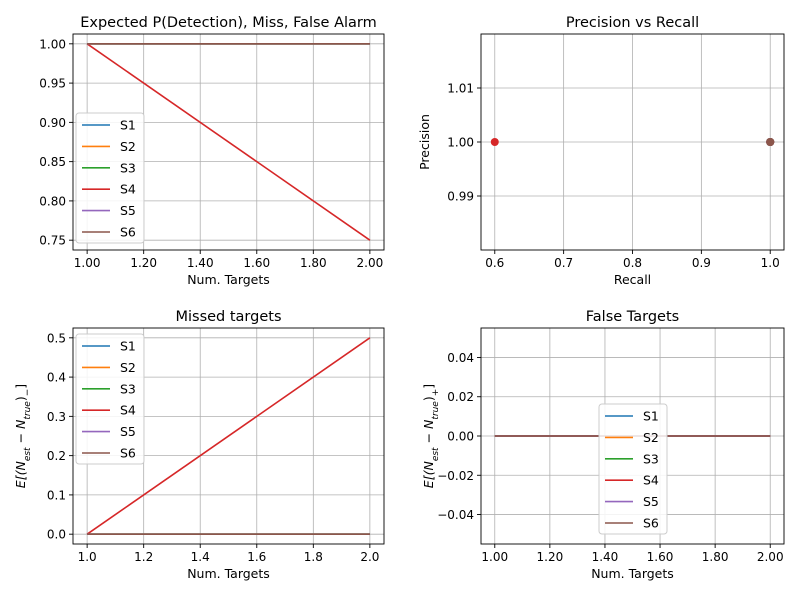 Image resolution: width=800 pixels, height=600 pixels. I want to click on y-axis-label: E[(Nest − Ntrue)+], so click(431, 436).